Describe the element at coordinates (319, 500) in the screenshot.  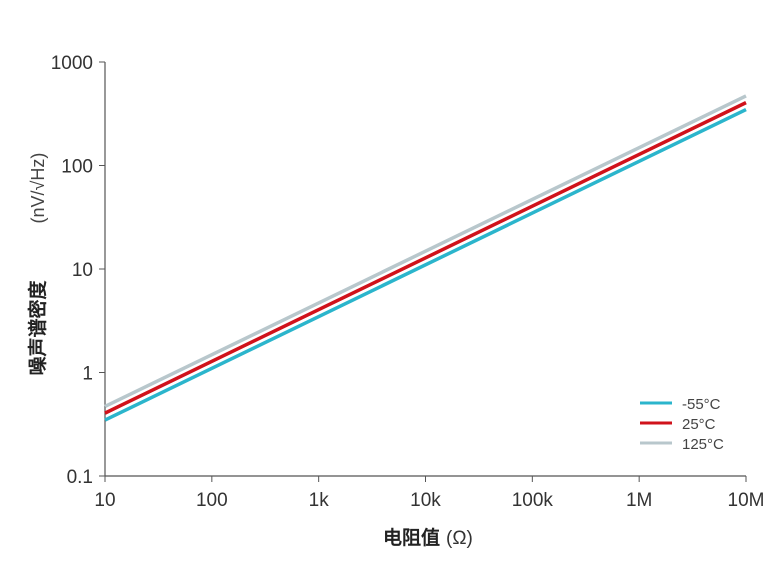
I see `x-tick-label: 1k` at that location.